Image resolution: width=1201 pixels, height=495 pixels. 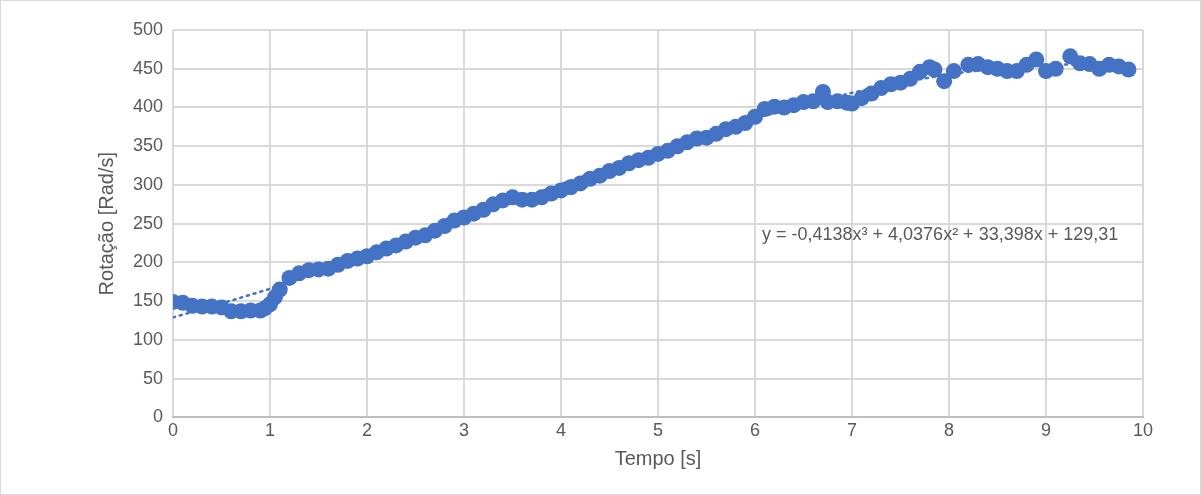 I want to click on y-tick-label: 300, so click(x=148, y=183).